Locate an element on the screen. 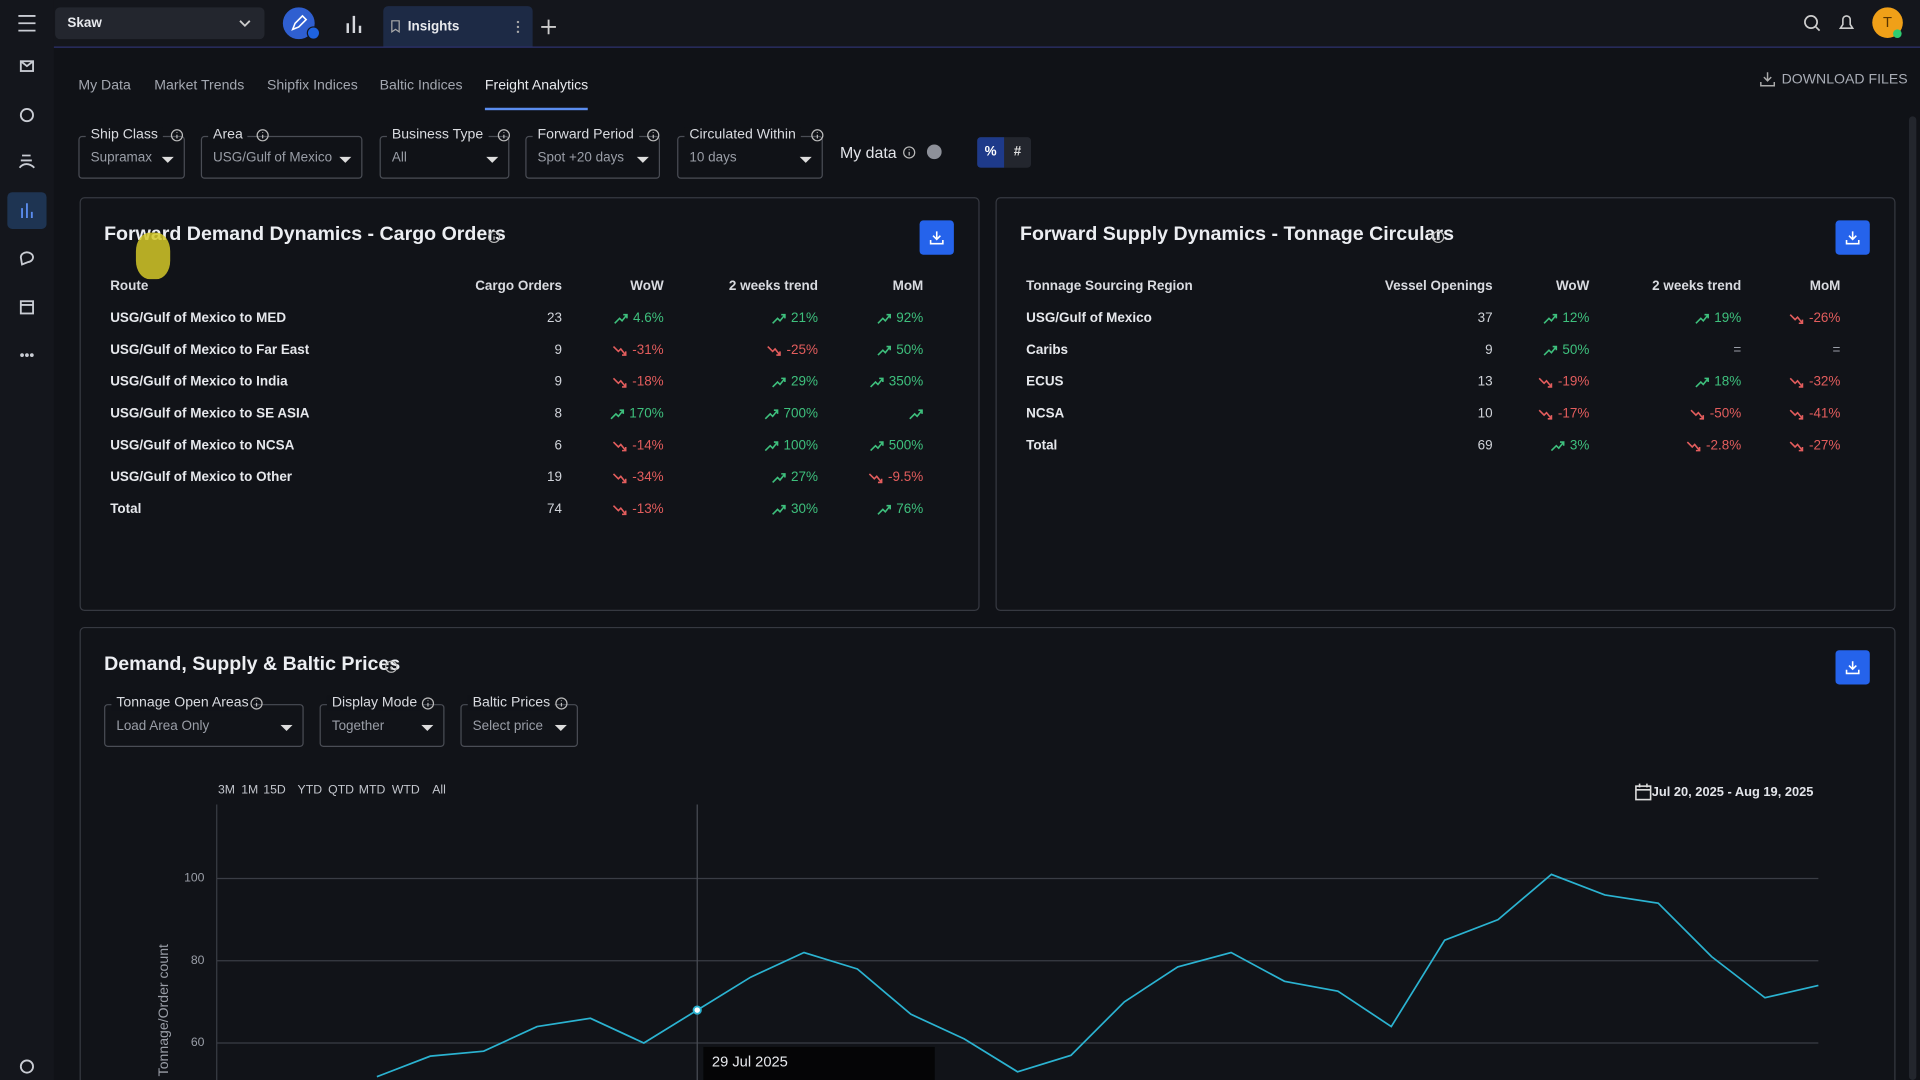  trend-value: -19% is located at coordinates (1573, 382).